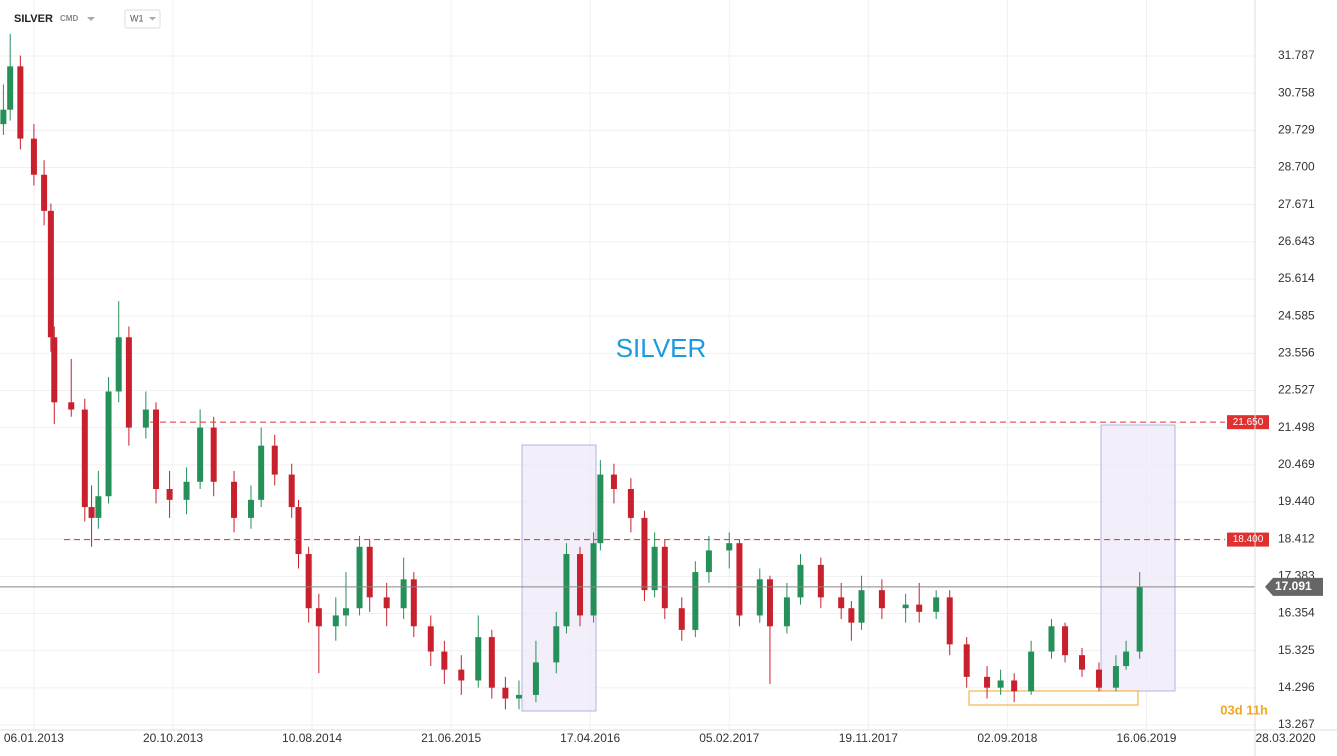 Image resolution: width=1337 pixels, height=756 pixels. Describe the element at coordinates (1296, 538) in the screenshot. I see `y-tick-label: 18.412` at that location.